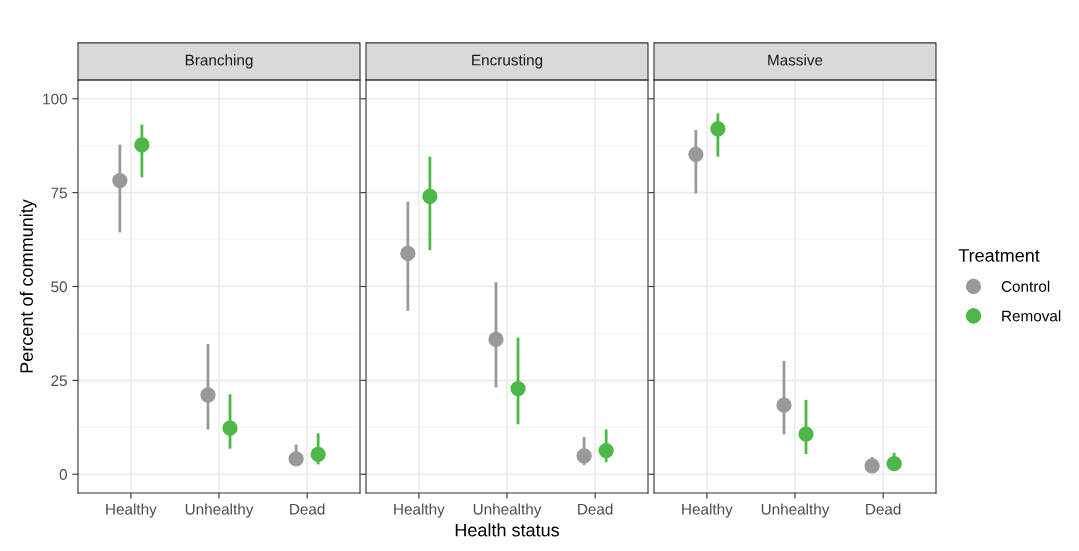 The width and height of the screenshot is (1079, 551). Describe the element at coordinates (63, 474) in the screenshot. I see `y-tick-label: 0` at that location.